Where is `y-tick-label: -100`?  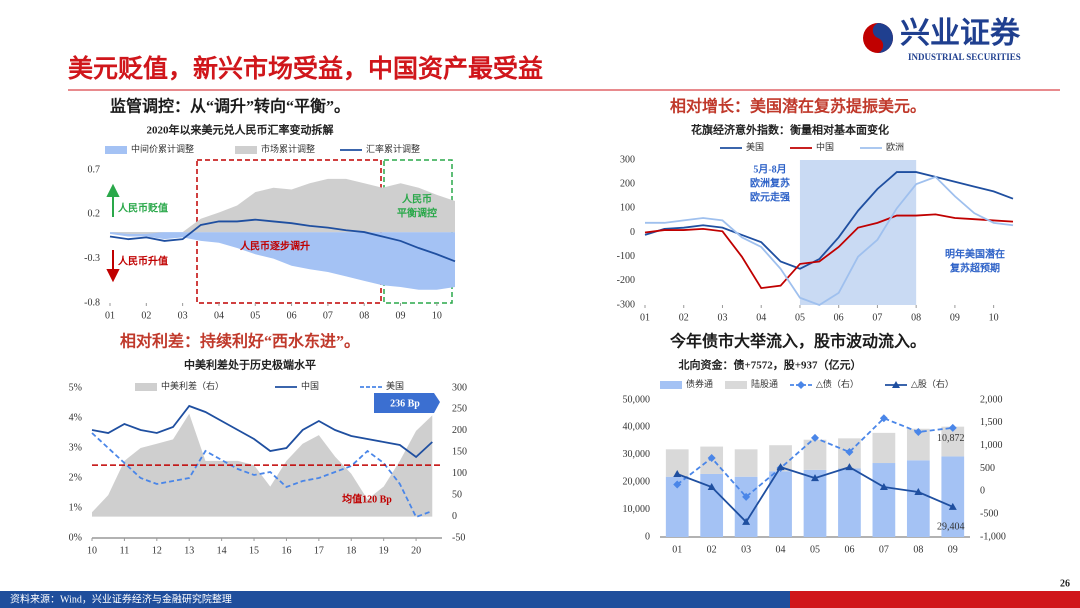
y-tick-label: -100 is located at coordinates (626, 256).